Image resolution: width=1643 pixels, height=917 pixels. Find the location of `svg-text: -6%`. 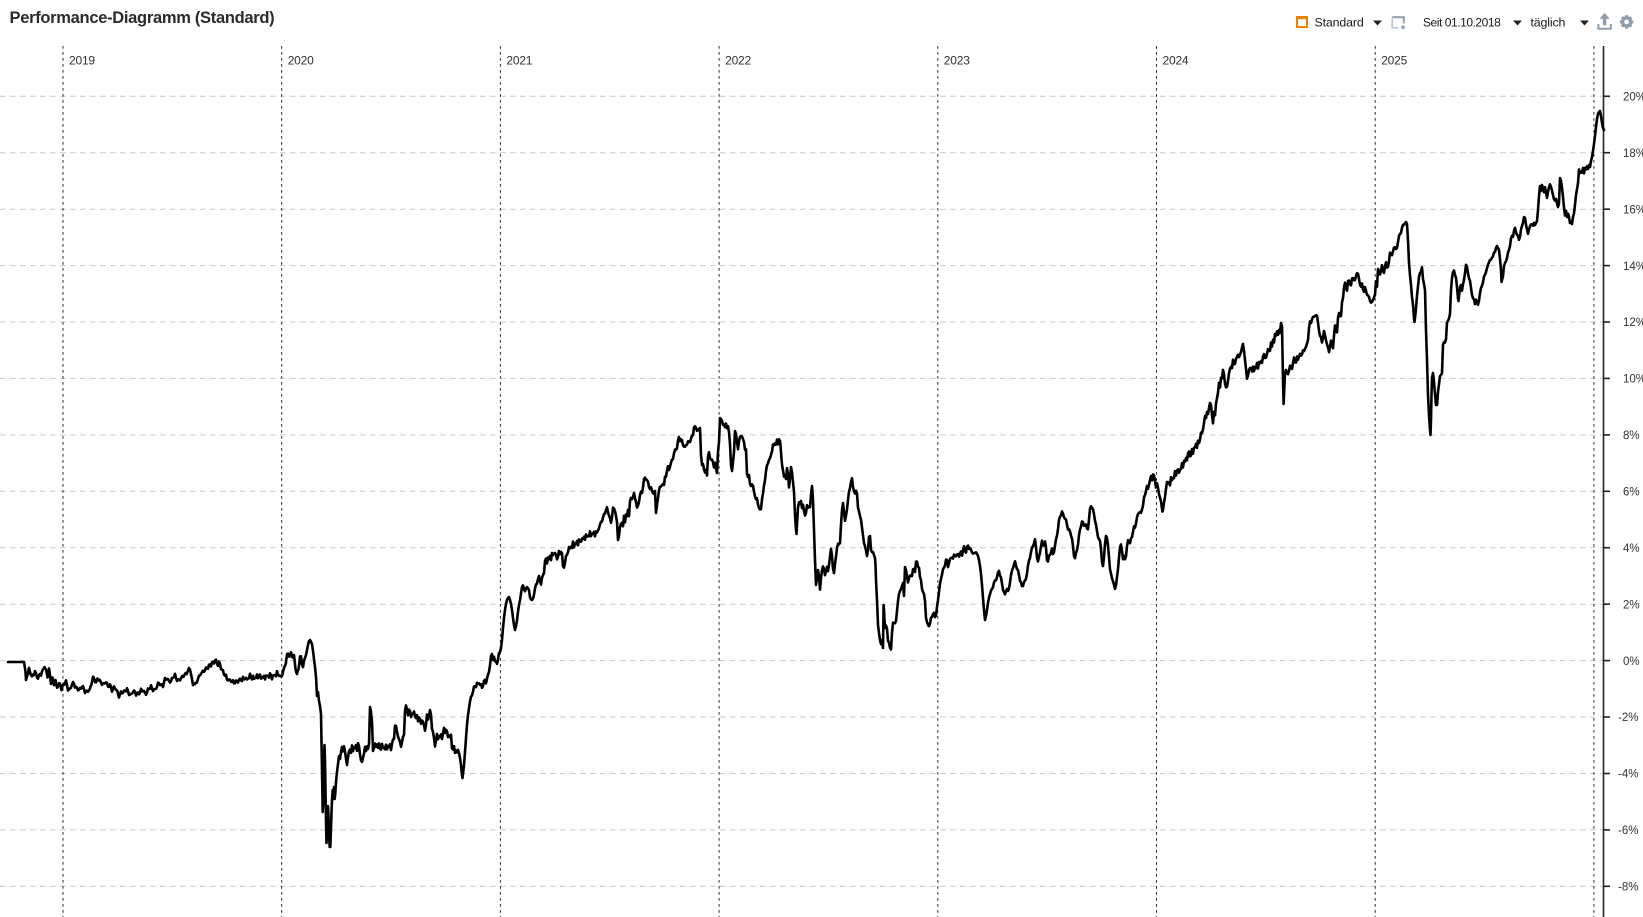

svg-text: -6% is located at coordinates (1628, 831).